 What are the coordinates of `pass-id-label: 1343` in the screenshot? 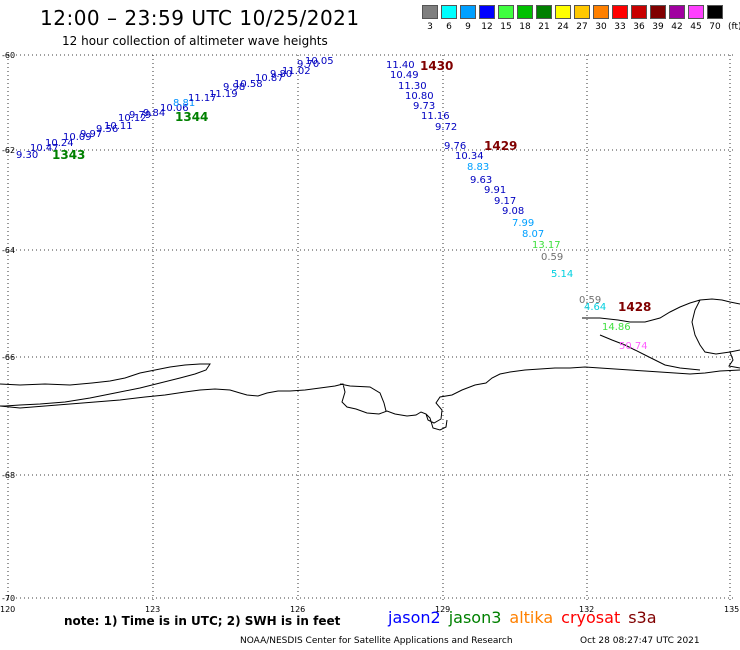 It's located at (68, 155).